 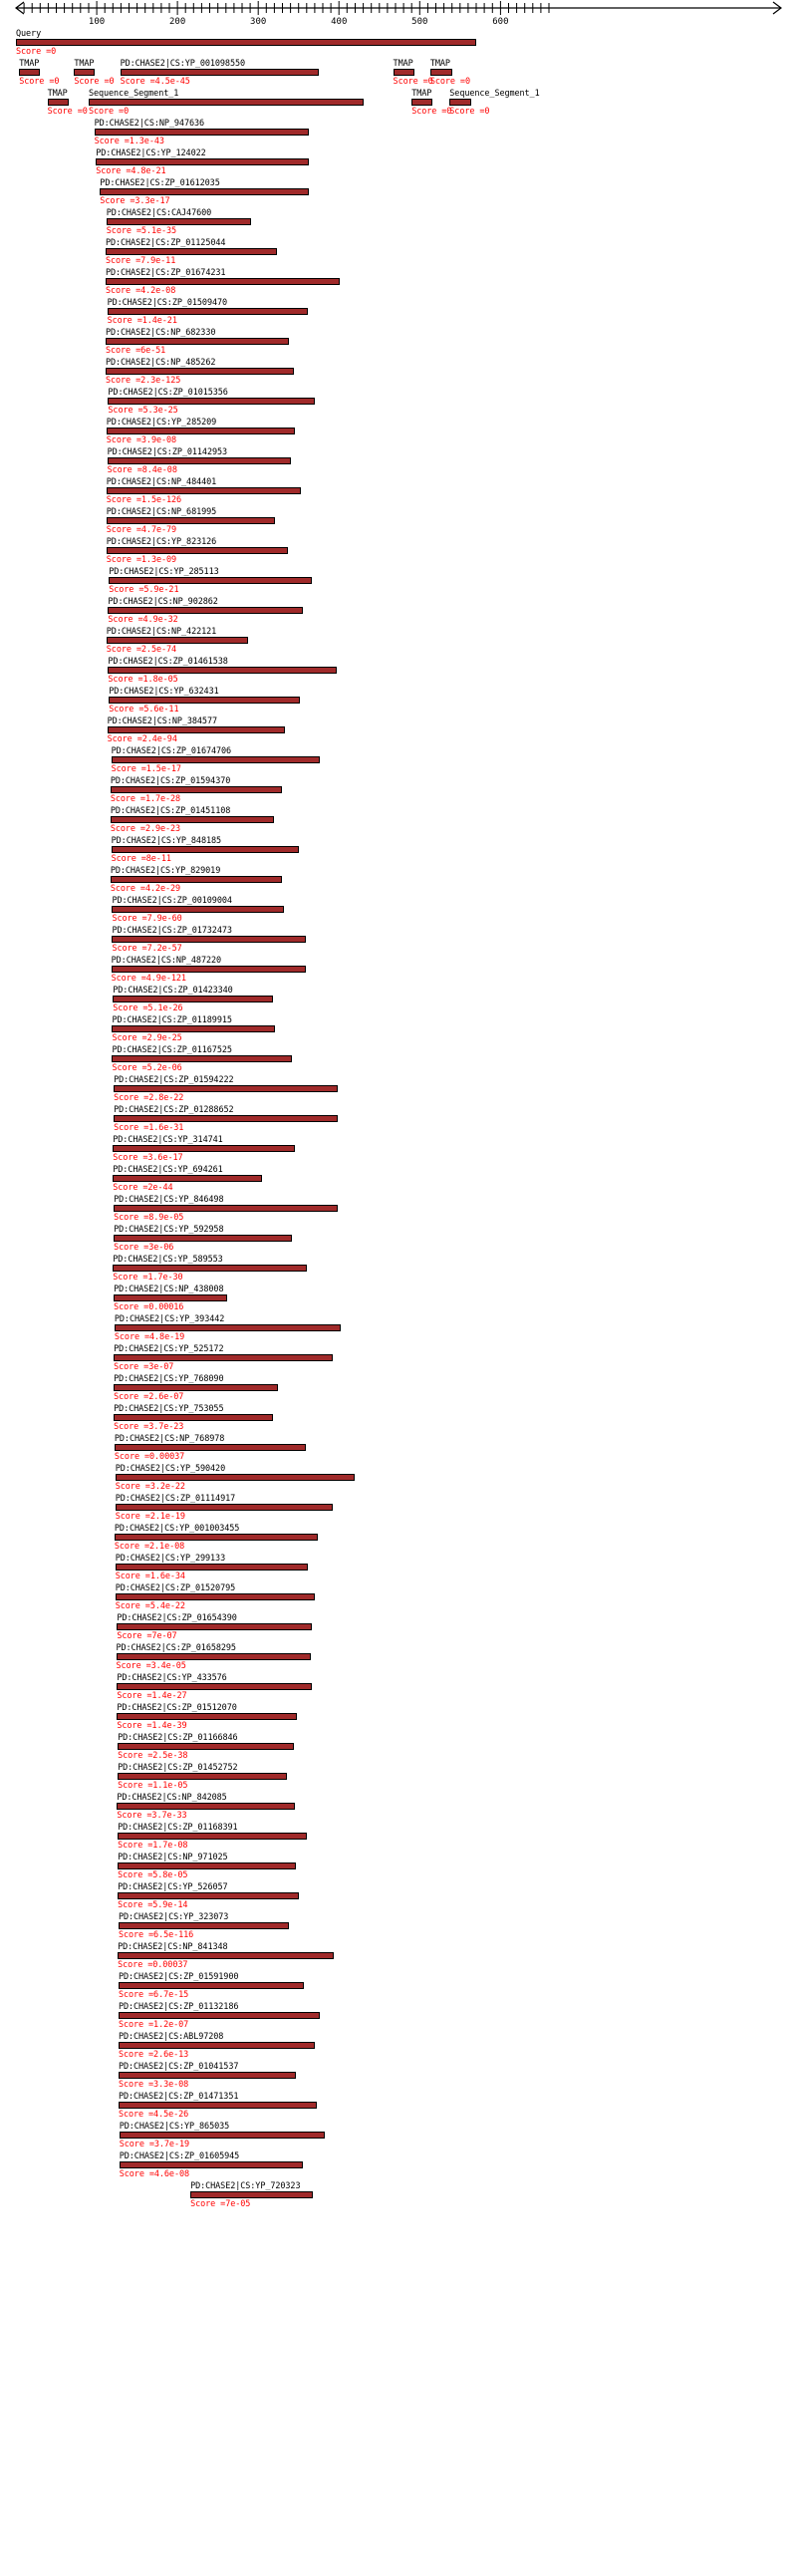 I want to click on alignment-segment: PD:CHASE2|CS:NP_487220 Score =4.9e-121, so click(x=208, y=972).